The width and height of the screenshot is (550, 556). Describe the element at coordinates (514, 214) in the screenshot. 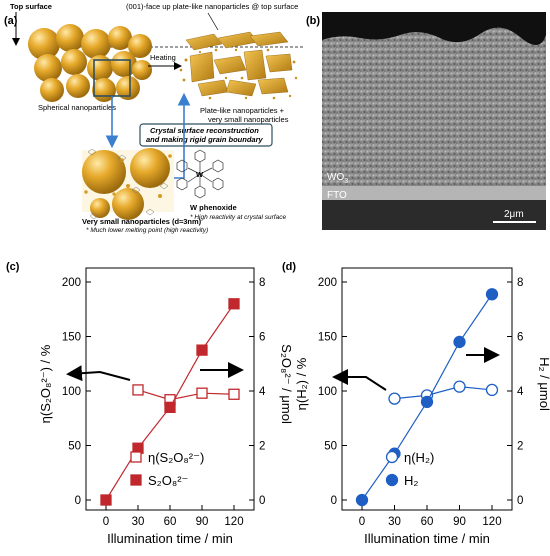

I see `scale-label: 2μm` at that location.